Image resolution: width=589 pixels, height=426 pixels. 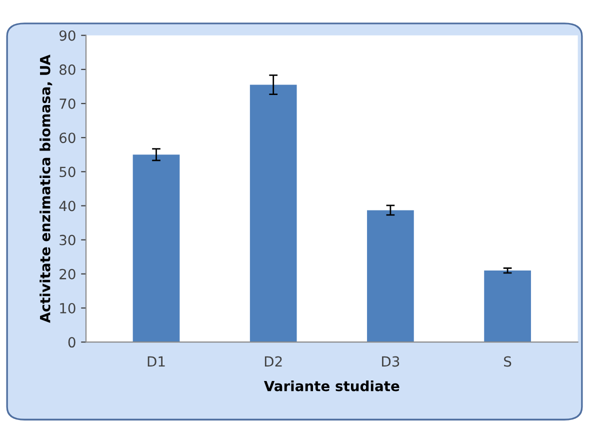 I want to click on y-tick-label: 10, so click(x=68, y=308).